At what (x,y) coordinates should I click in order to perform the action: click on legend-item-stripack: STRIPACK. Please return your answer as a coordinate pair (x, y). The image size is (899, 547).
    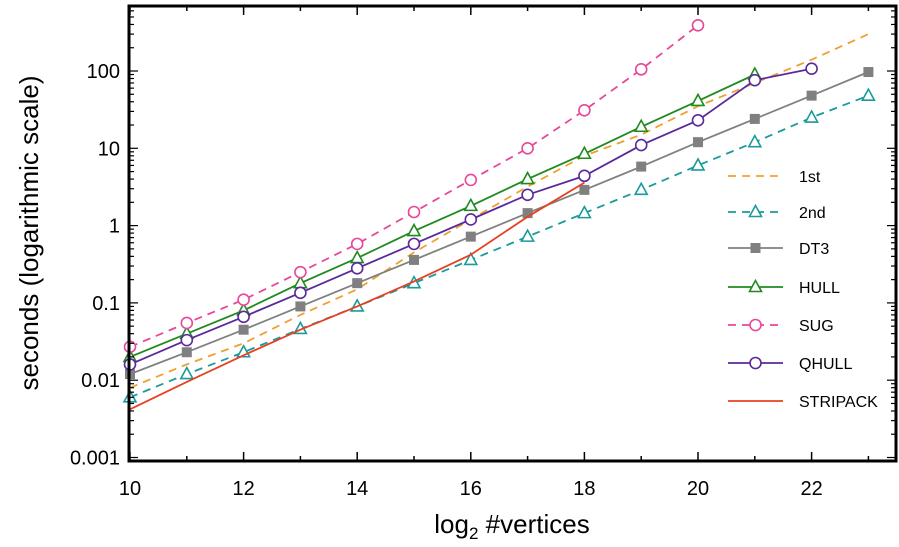
    Looking at the image, I should click on (803, 402).